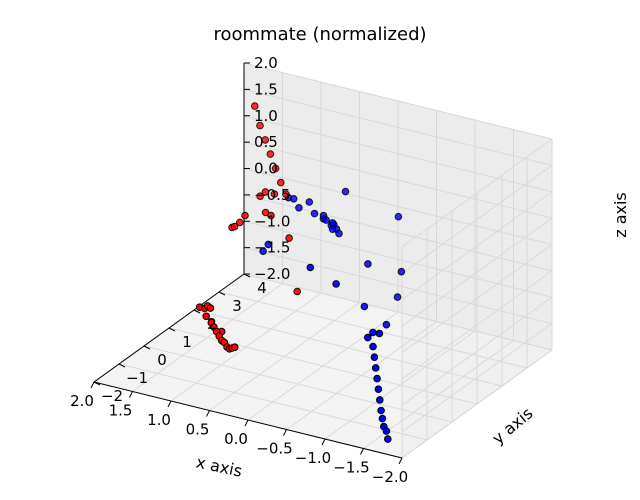 This screenshot has height=500, width=640. What do you see at coordinates (219, 466) in the screenshot?
I see `x-axis-label: x axis` at bounding box center [219, 466].